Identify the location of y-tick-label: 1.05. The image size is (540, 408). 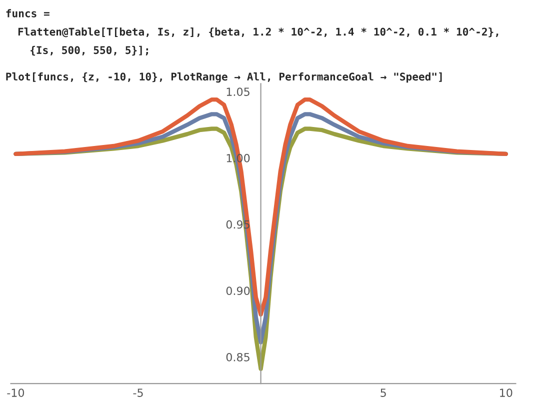
(238, 92).